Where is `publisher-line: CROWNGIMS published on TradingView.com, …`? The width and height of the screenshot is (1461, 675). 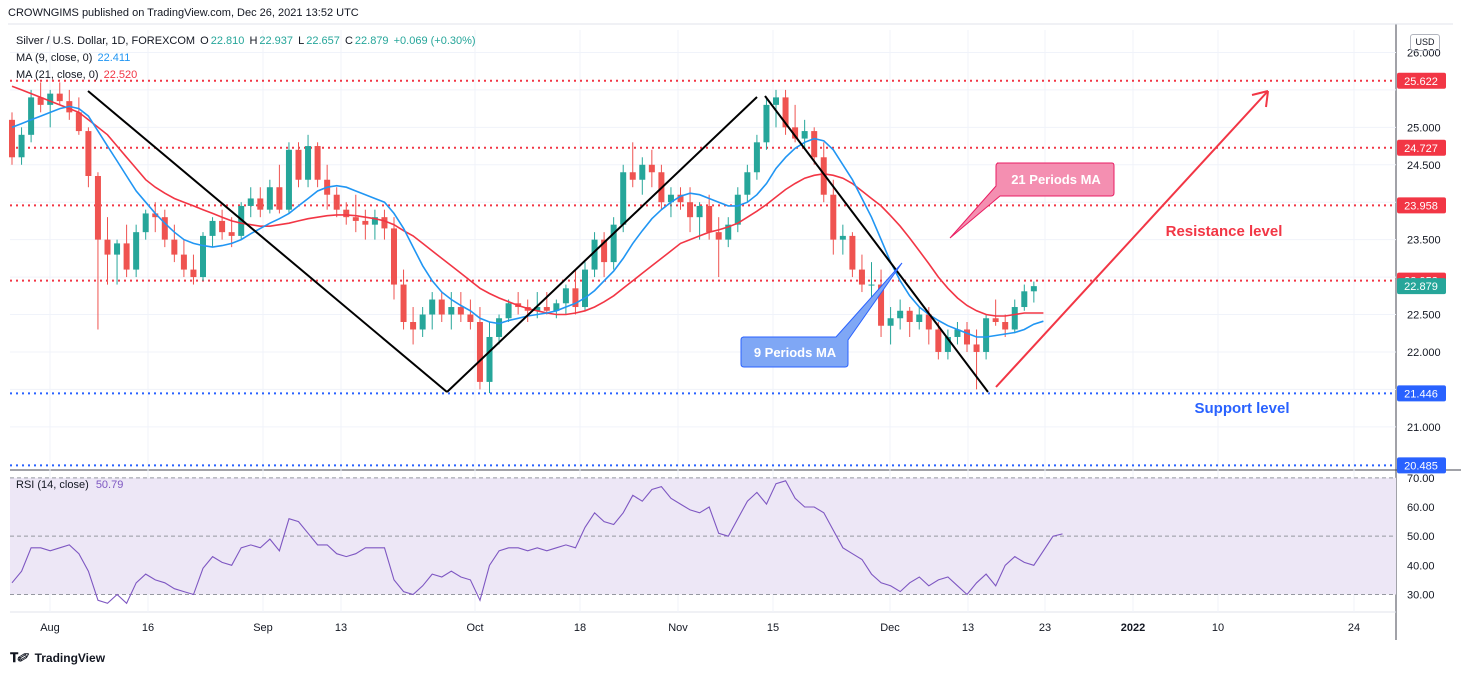 publisher-line: CROWNGIMS published on TradingView.com, … is located at coordinates (183, 13).